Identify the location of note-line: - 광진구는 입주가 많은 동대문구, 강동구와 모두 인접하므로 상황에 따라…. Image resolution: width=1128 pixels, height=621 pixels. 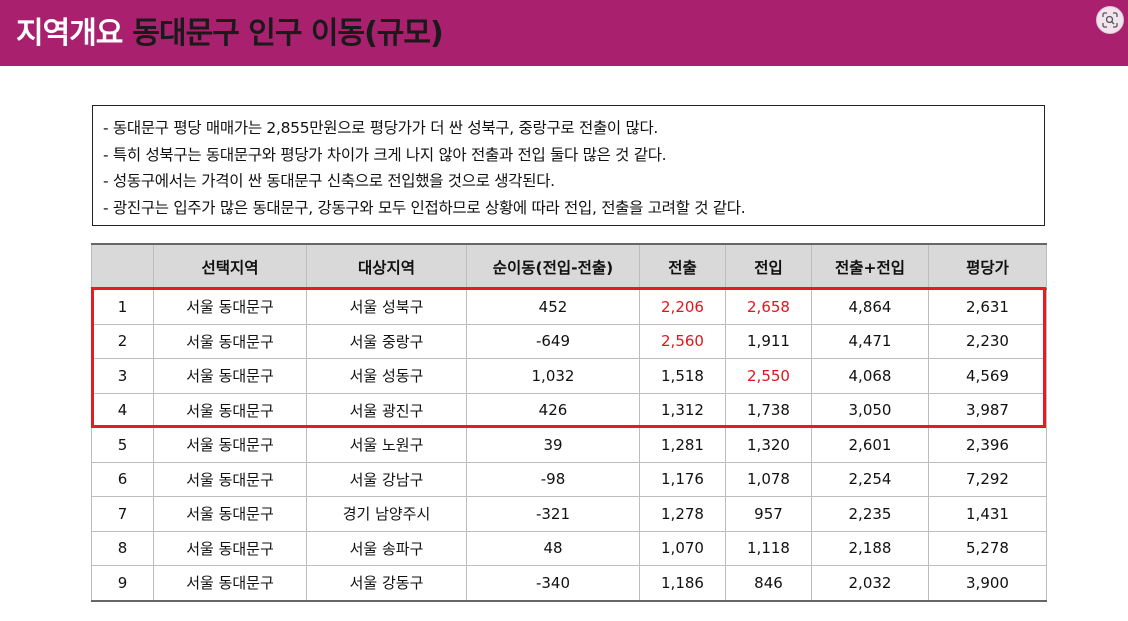
(424, 207).